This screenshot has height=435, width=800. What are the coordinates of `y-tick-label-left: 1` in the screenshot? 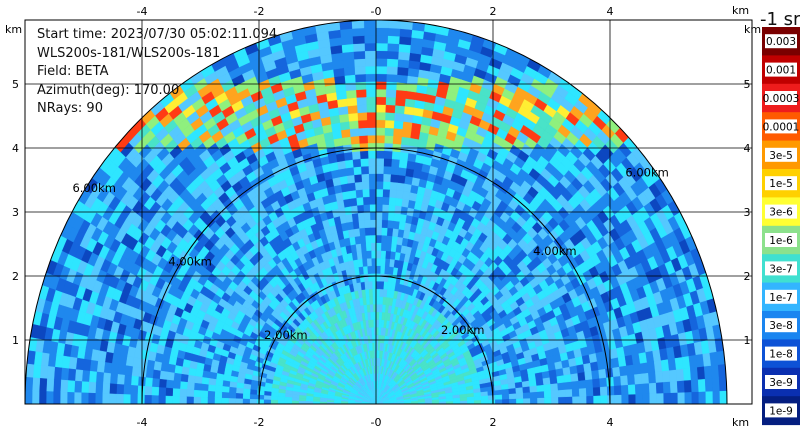 It's located at (15, 340).